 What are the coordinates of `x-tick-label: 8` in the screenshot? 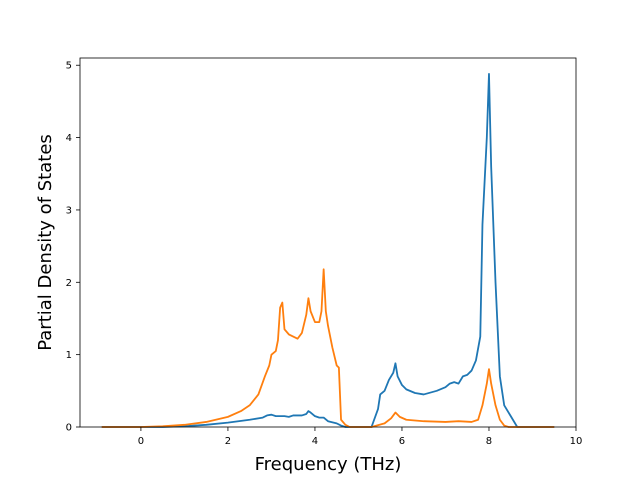 It's located at (489, 441).